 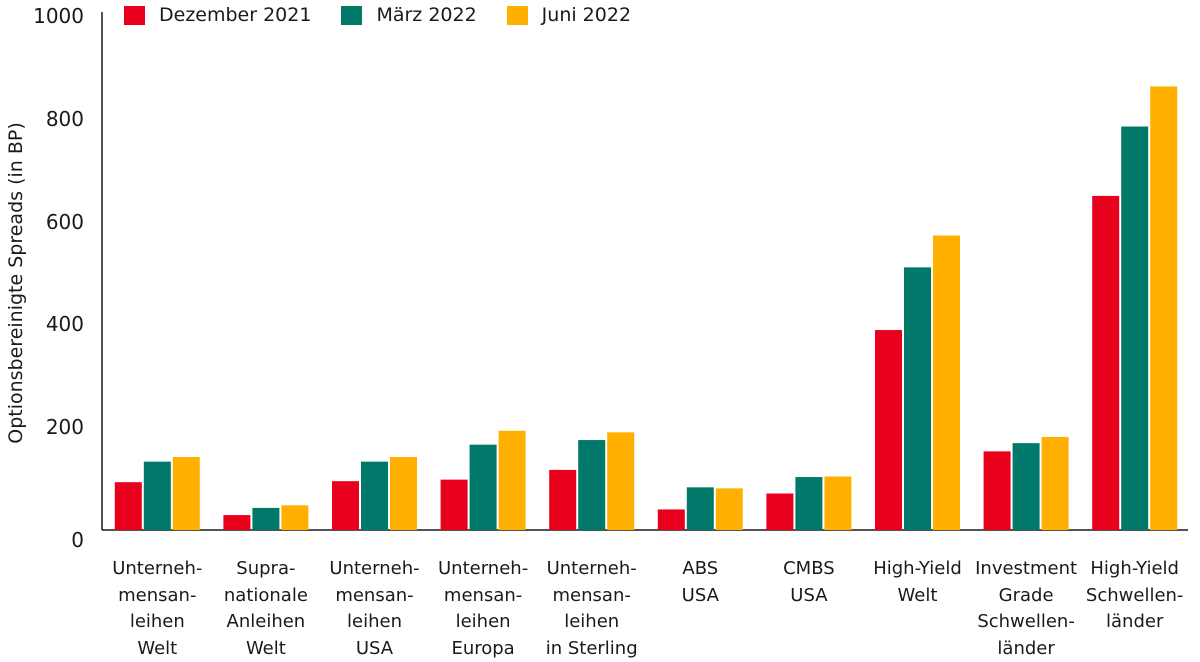 I want to click on y-tick-label: 200, so click(x=42, y=427).